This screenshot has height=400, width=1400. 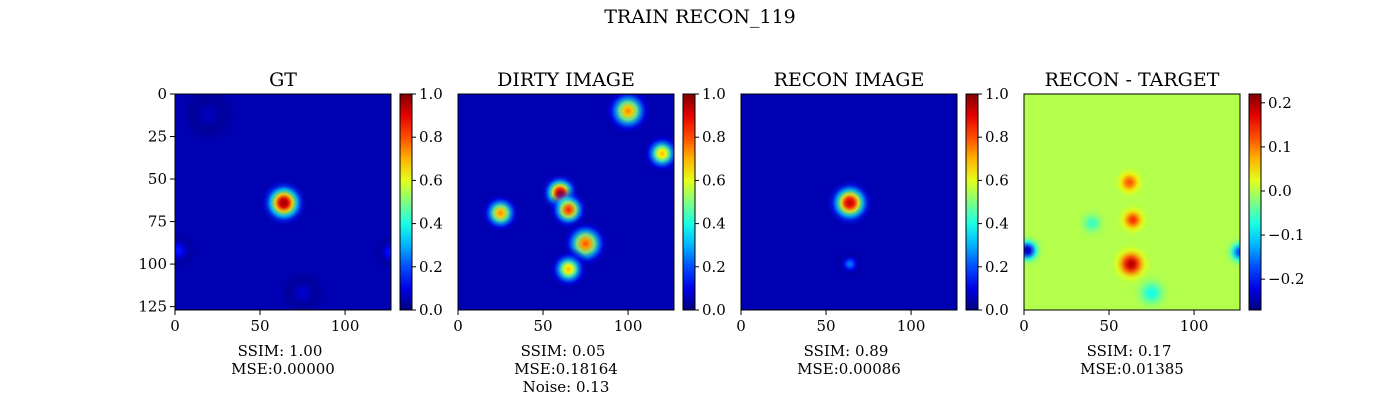 What do you see at coordinates (846, 351) in the screenshot?
I see `metric-caption-line: SSIM: 0.89` at bounding box center [846, 351].